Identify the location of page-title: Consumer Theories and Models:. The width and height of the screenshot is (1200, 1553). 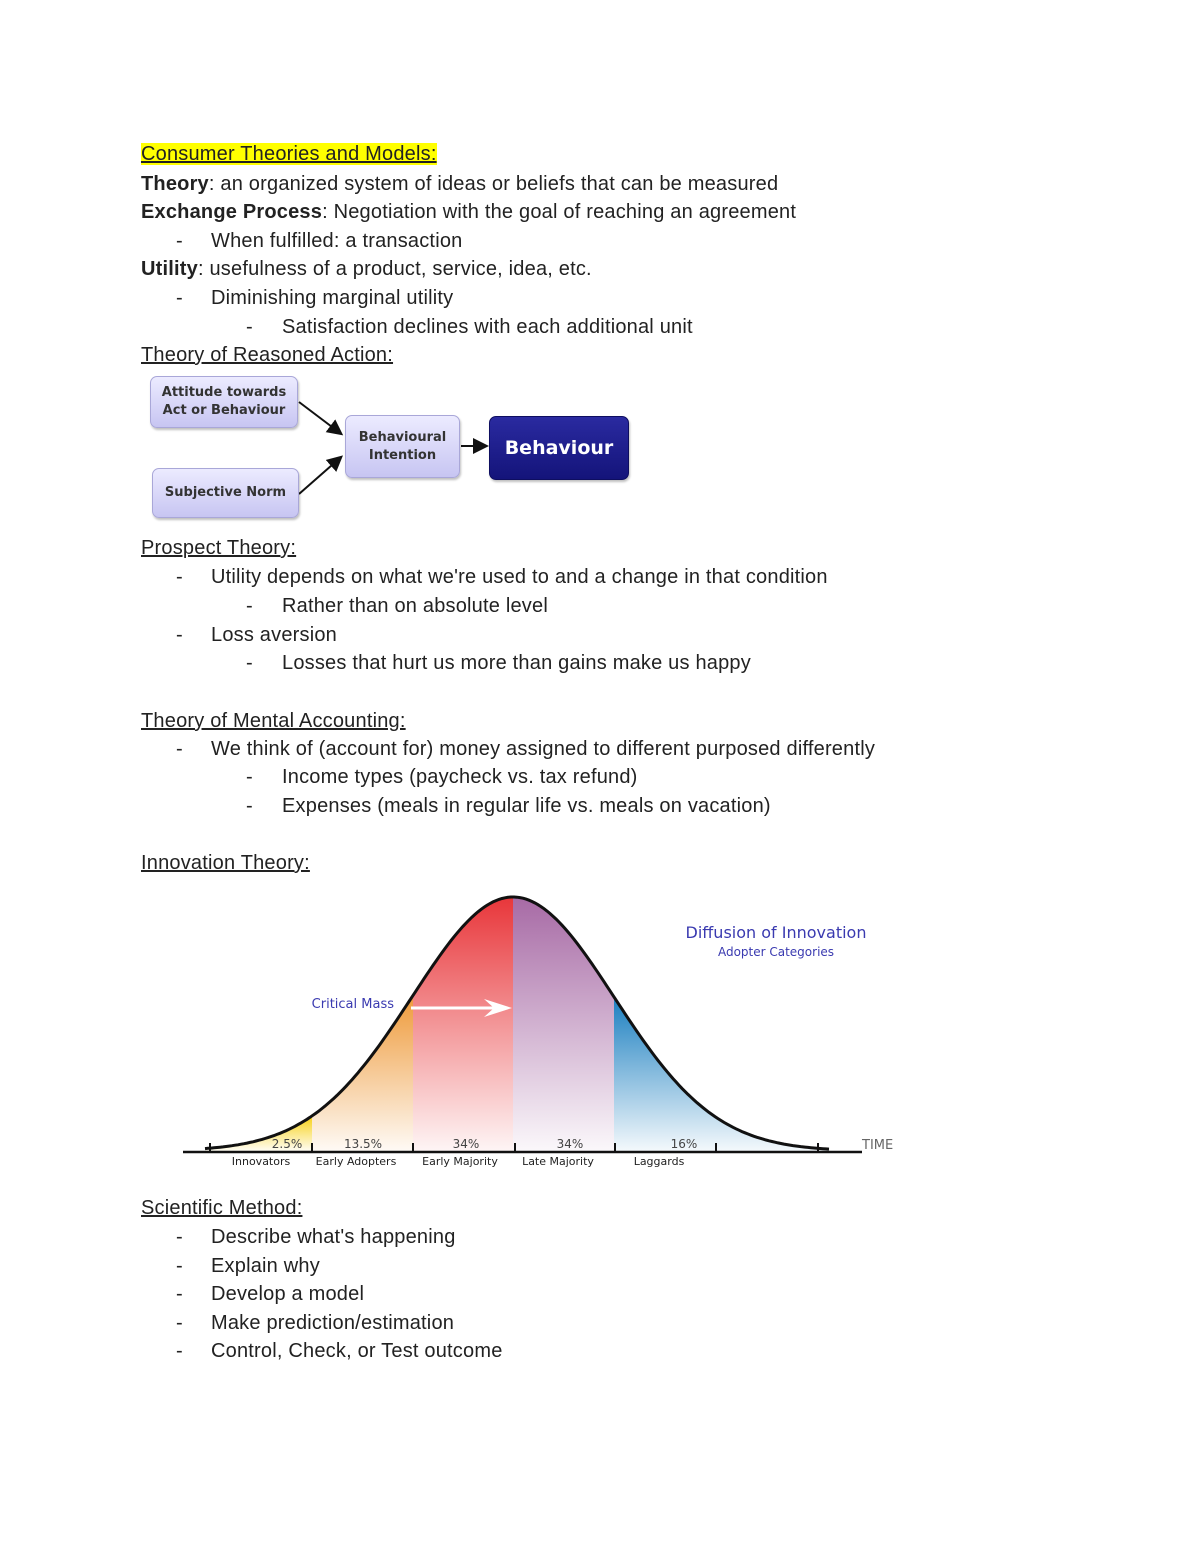
(289, 154).